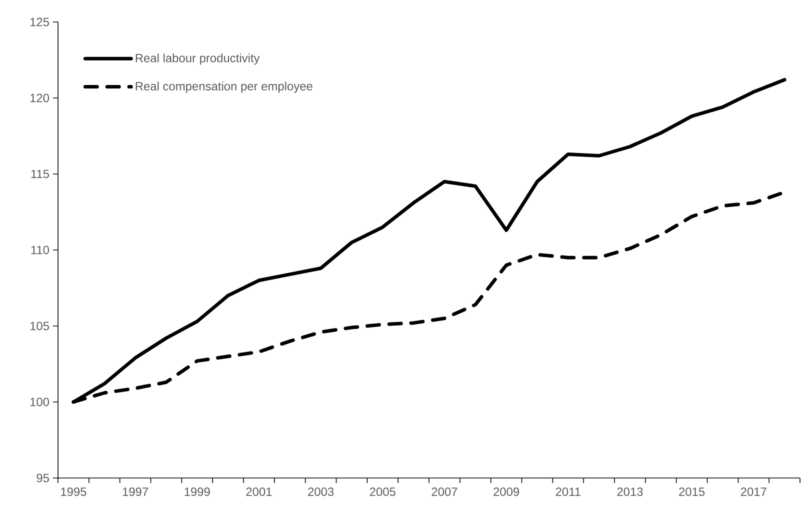 This screenshot has width=803, height=508. Describe the element at coordinates (73, 492) in the screenshot. I see `x-tick-label: 1995` at that location.